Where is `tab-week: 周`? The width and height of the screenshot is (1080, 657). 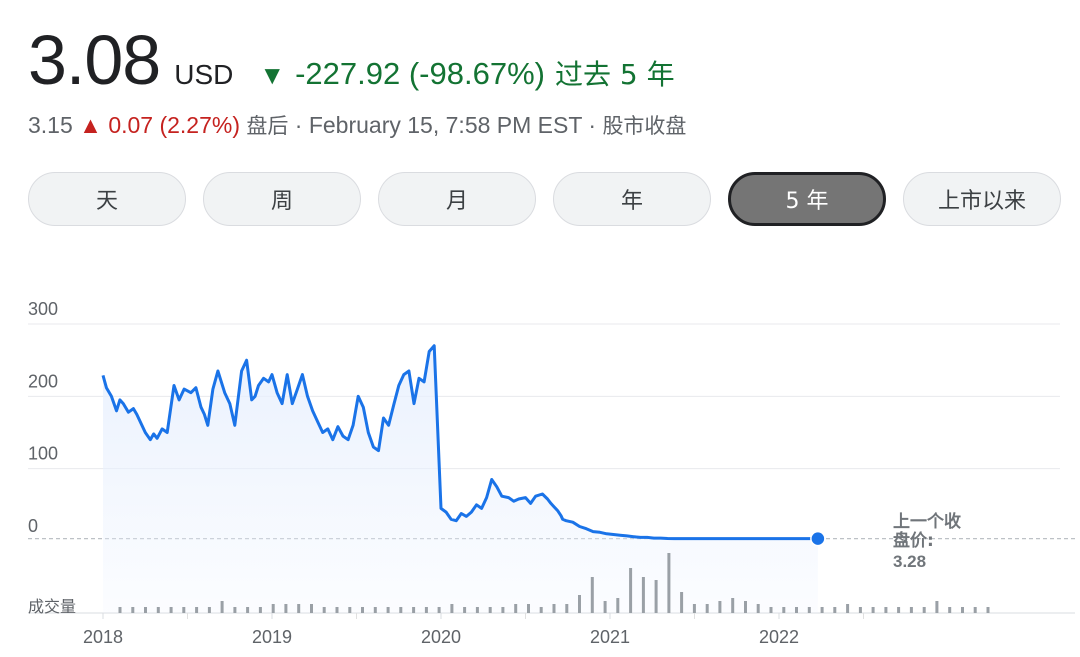 tab-week: 周 is located at coordinates (282, 199).